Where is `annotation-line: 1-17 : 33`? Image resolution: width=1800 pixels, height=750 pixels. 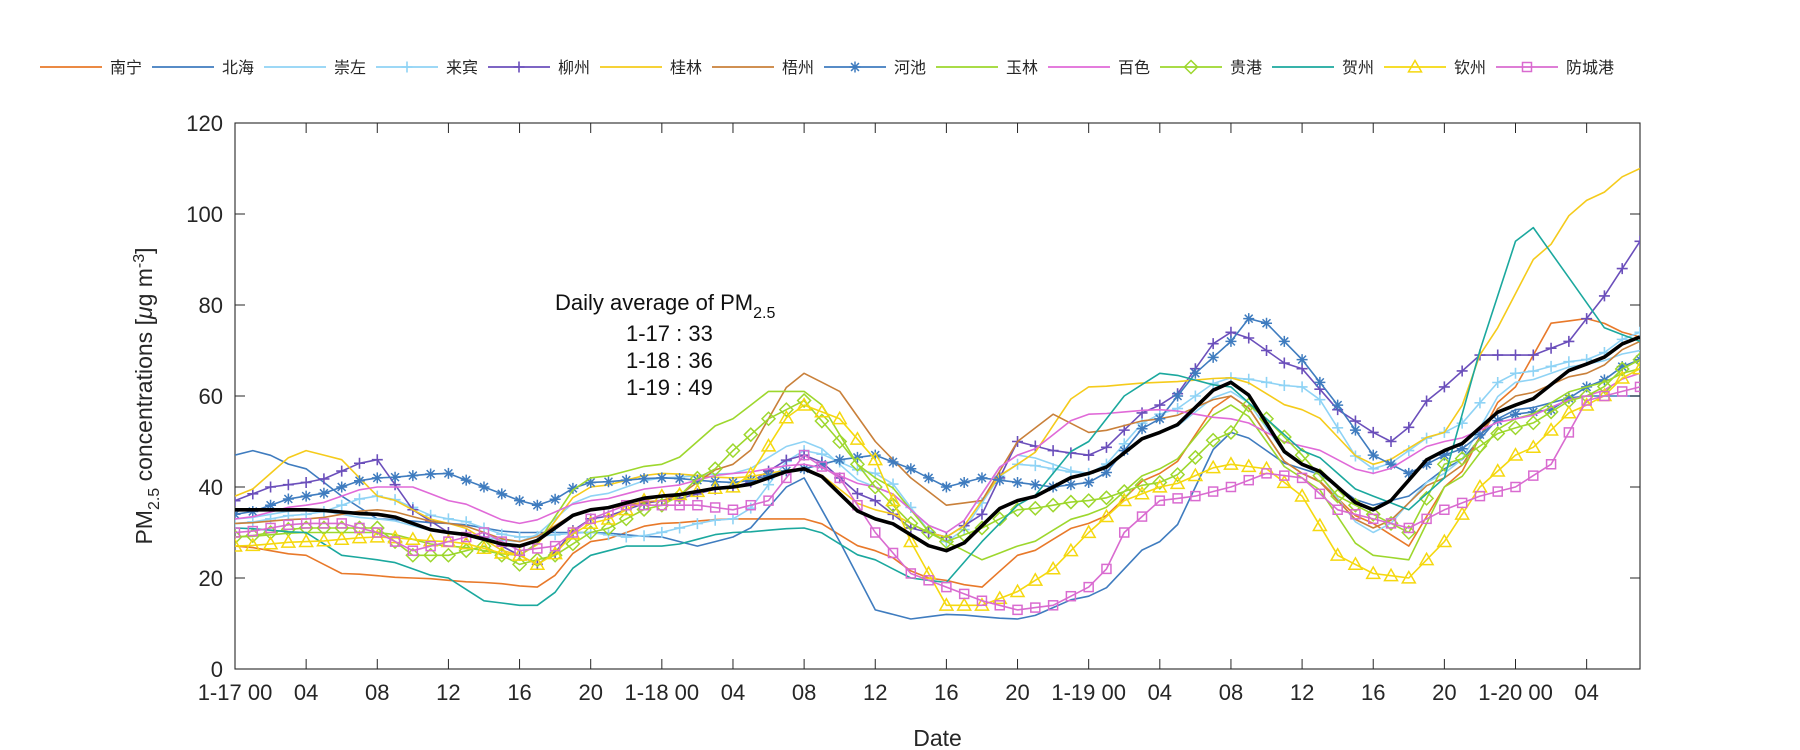
annotation-line: 1-17 : 33 is located at coordinates (669, 333).